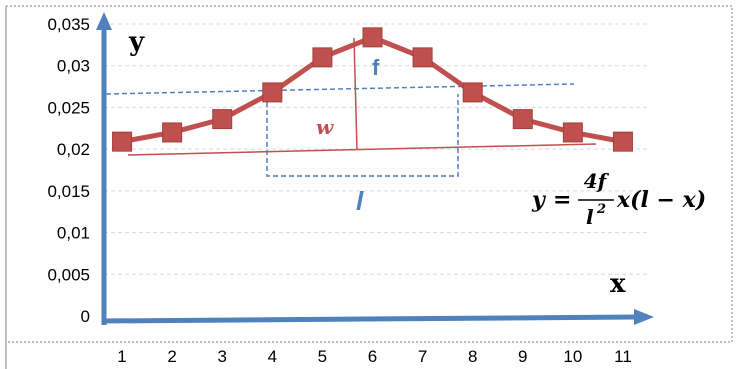 This screenshot has width=738, height=369. Describe the element at coordinates (539, 200) in the screenshot. I see `formula-lhs: y` at that location.